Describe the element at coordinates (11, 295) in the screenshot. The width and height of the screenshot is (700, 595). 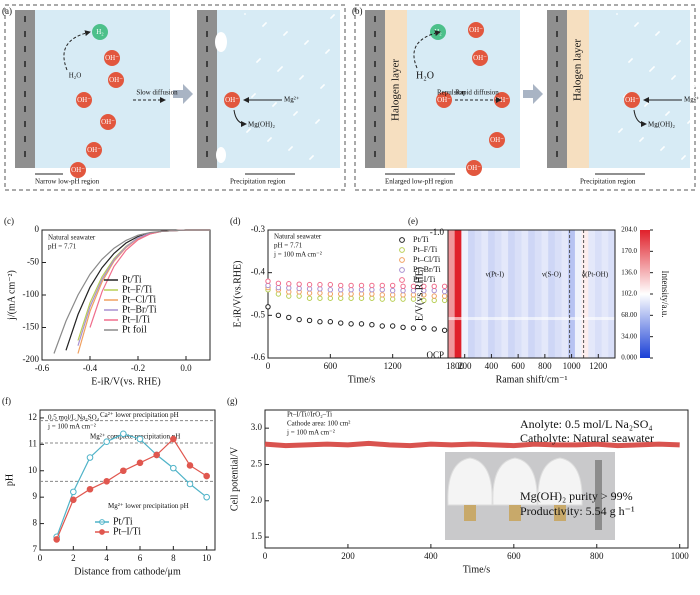
I see `y-axis-label: j/(mA cm⁻²)` at that location.